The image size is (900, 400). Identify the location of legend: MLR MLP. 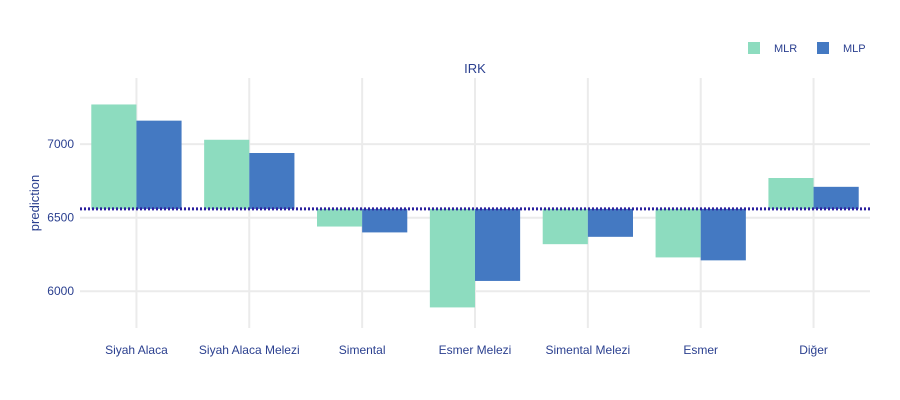
(807, 48).